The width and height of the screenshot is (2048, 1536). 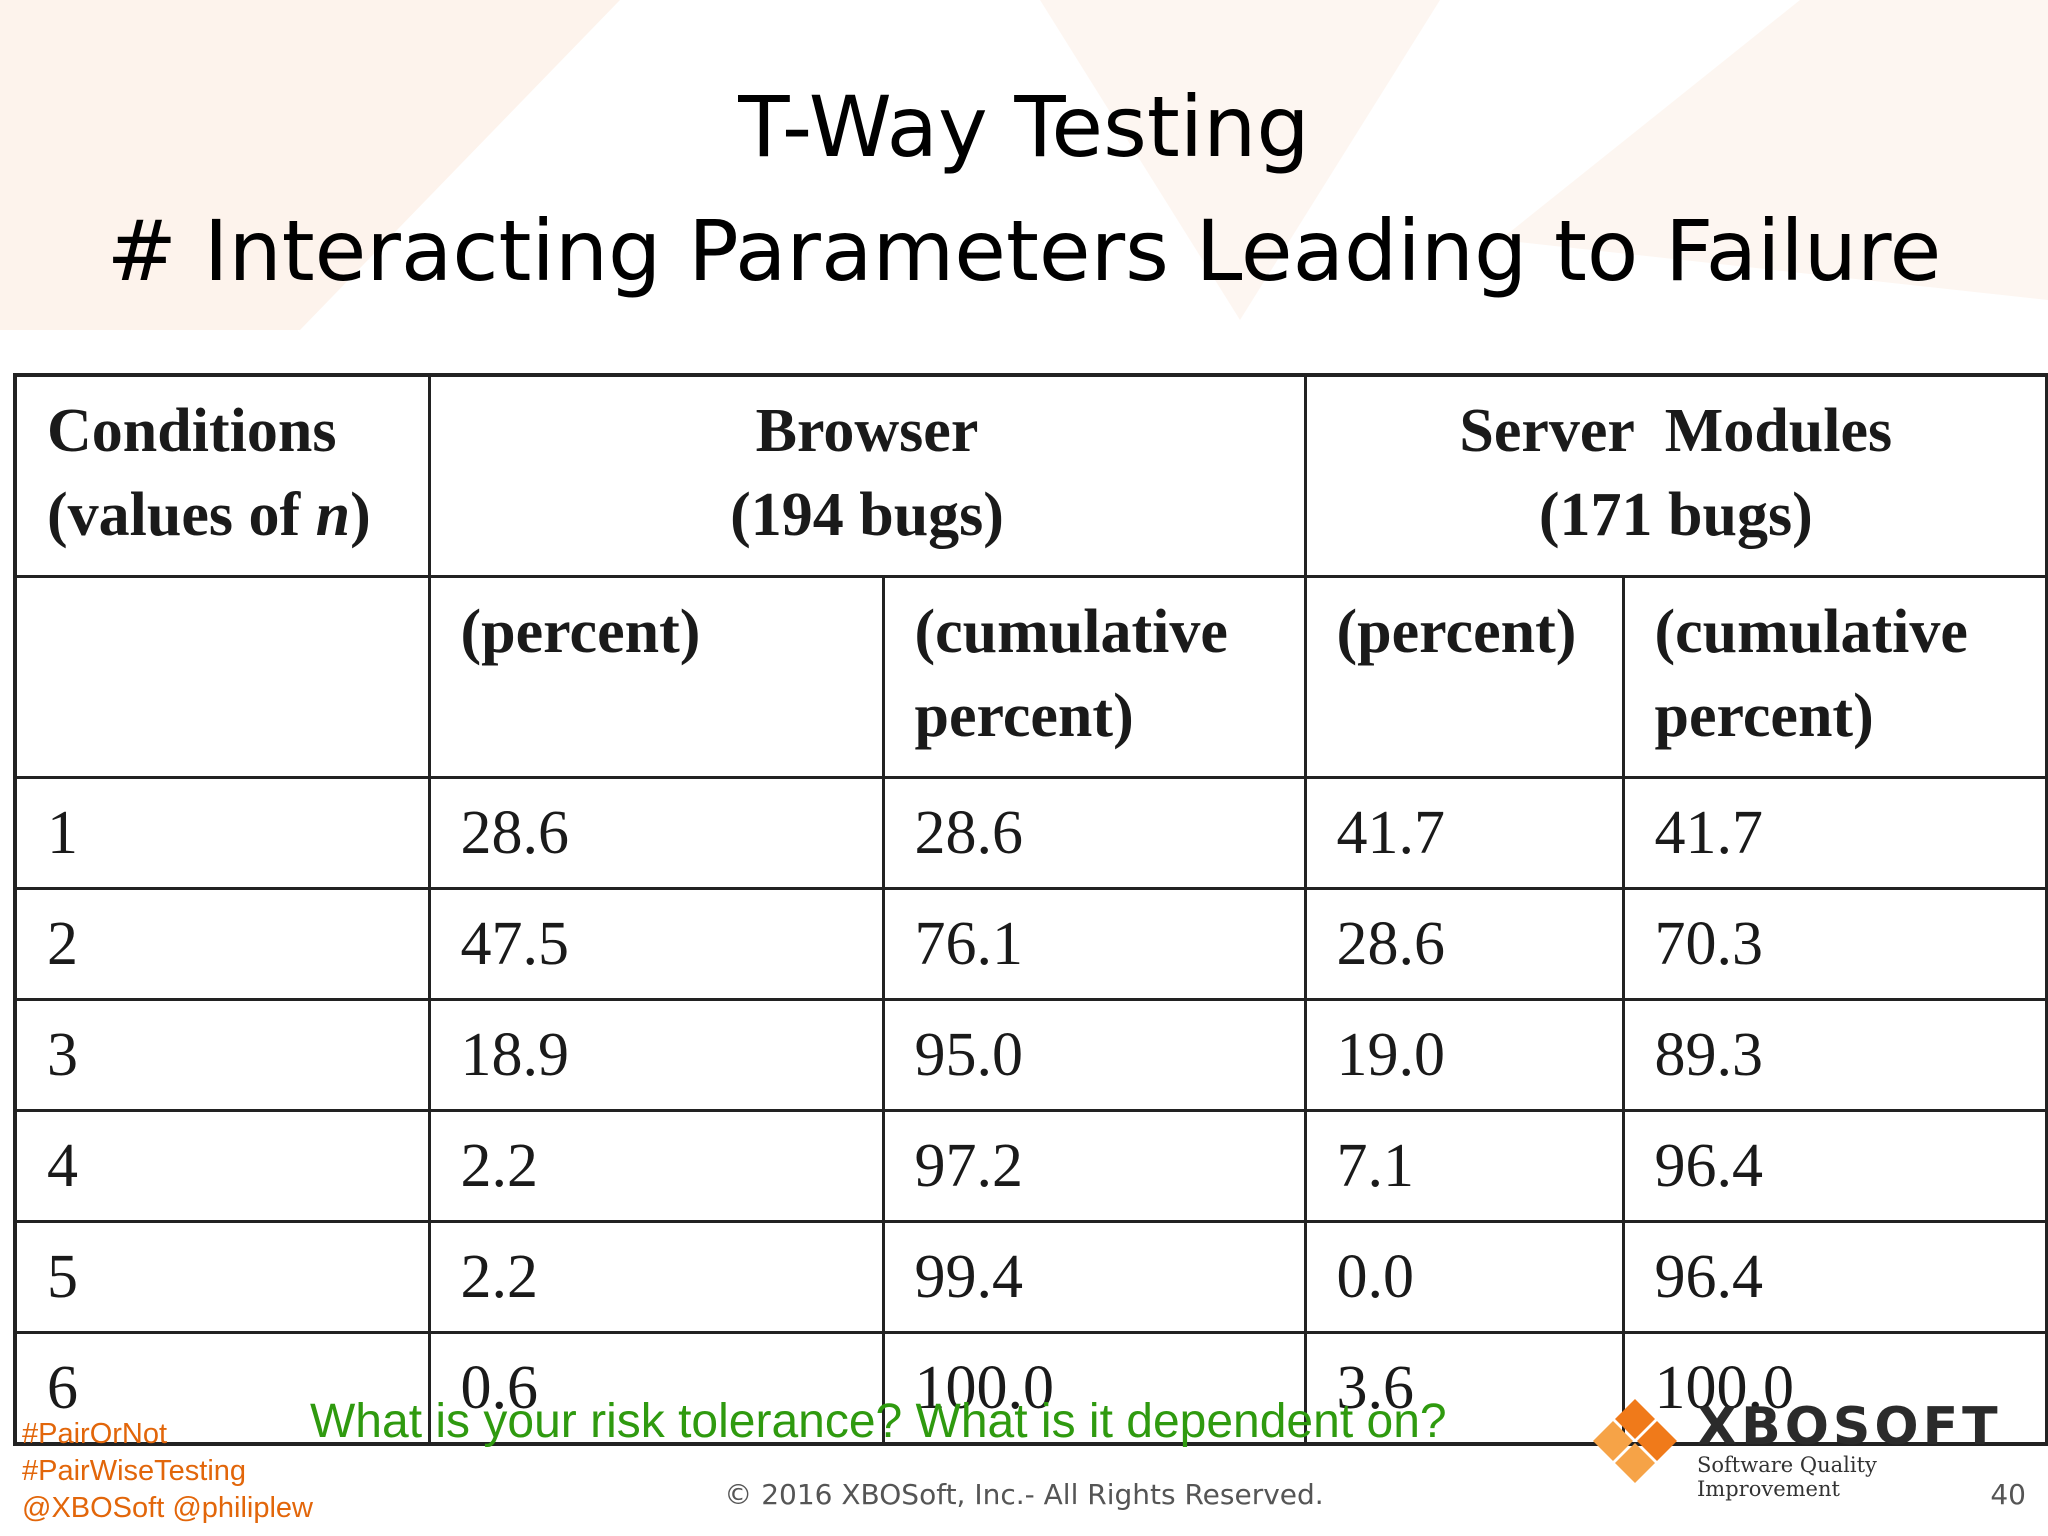 I want to click on conditions-suffix: ), so click(x=360, y=515).